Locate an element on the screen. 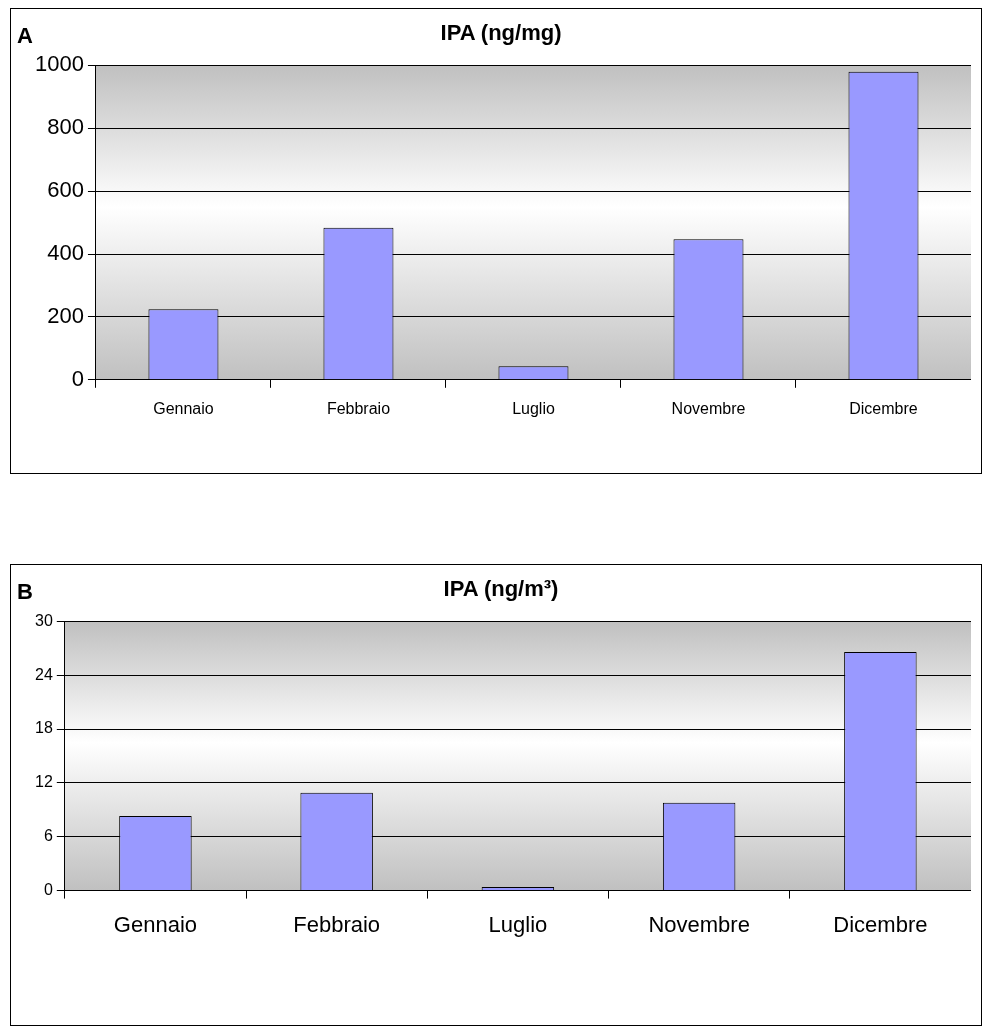  y-tick-label: 18 is located at coordinates (44, 728).